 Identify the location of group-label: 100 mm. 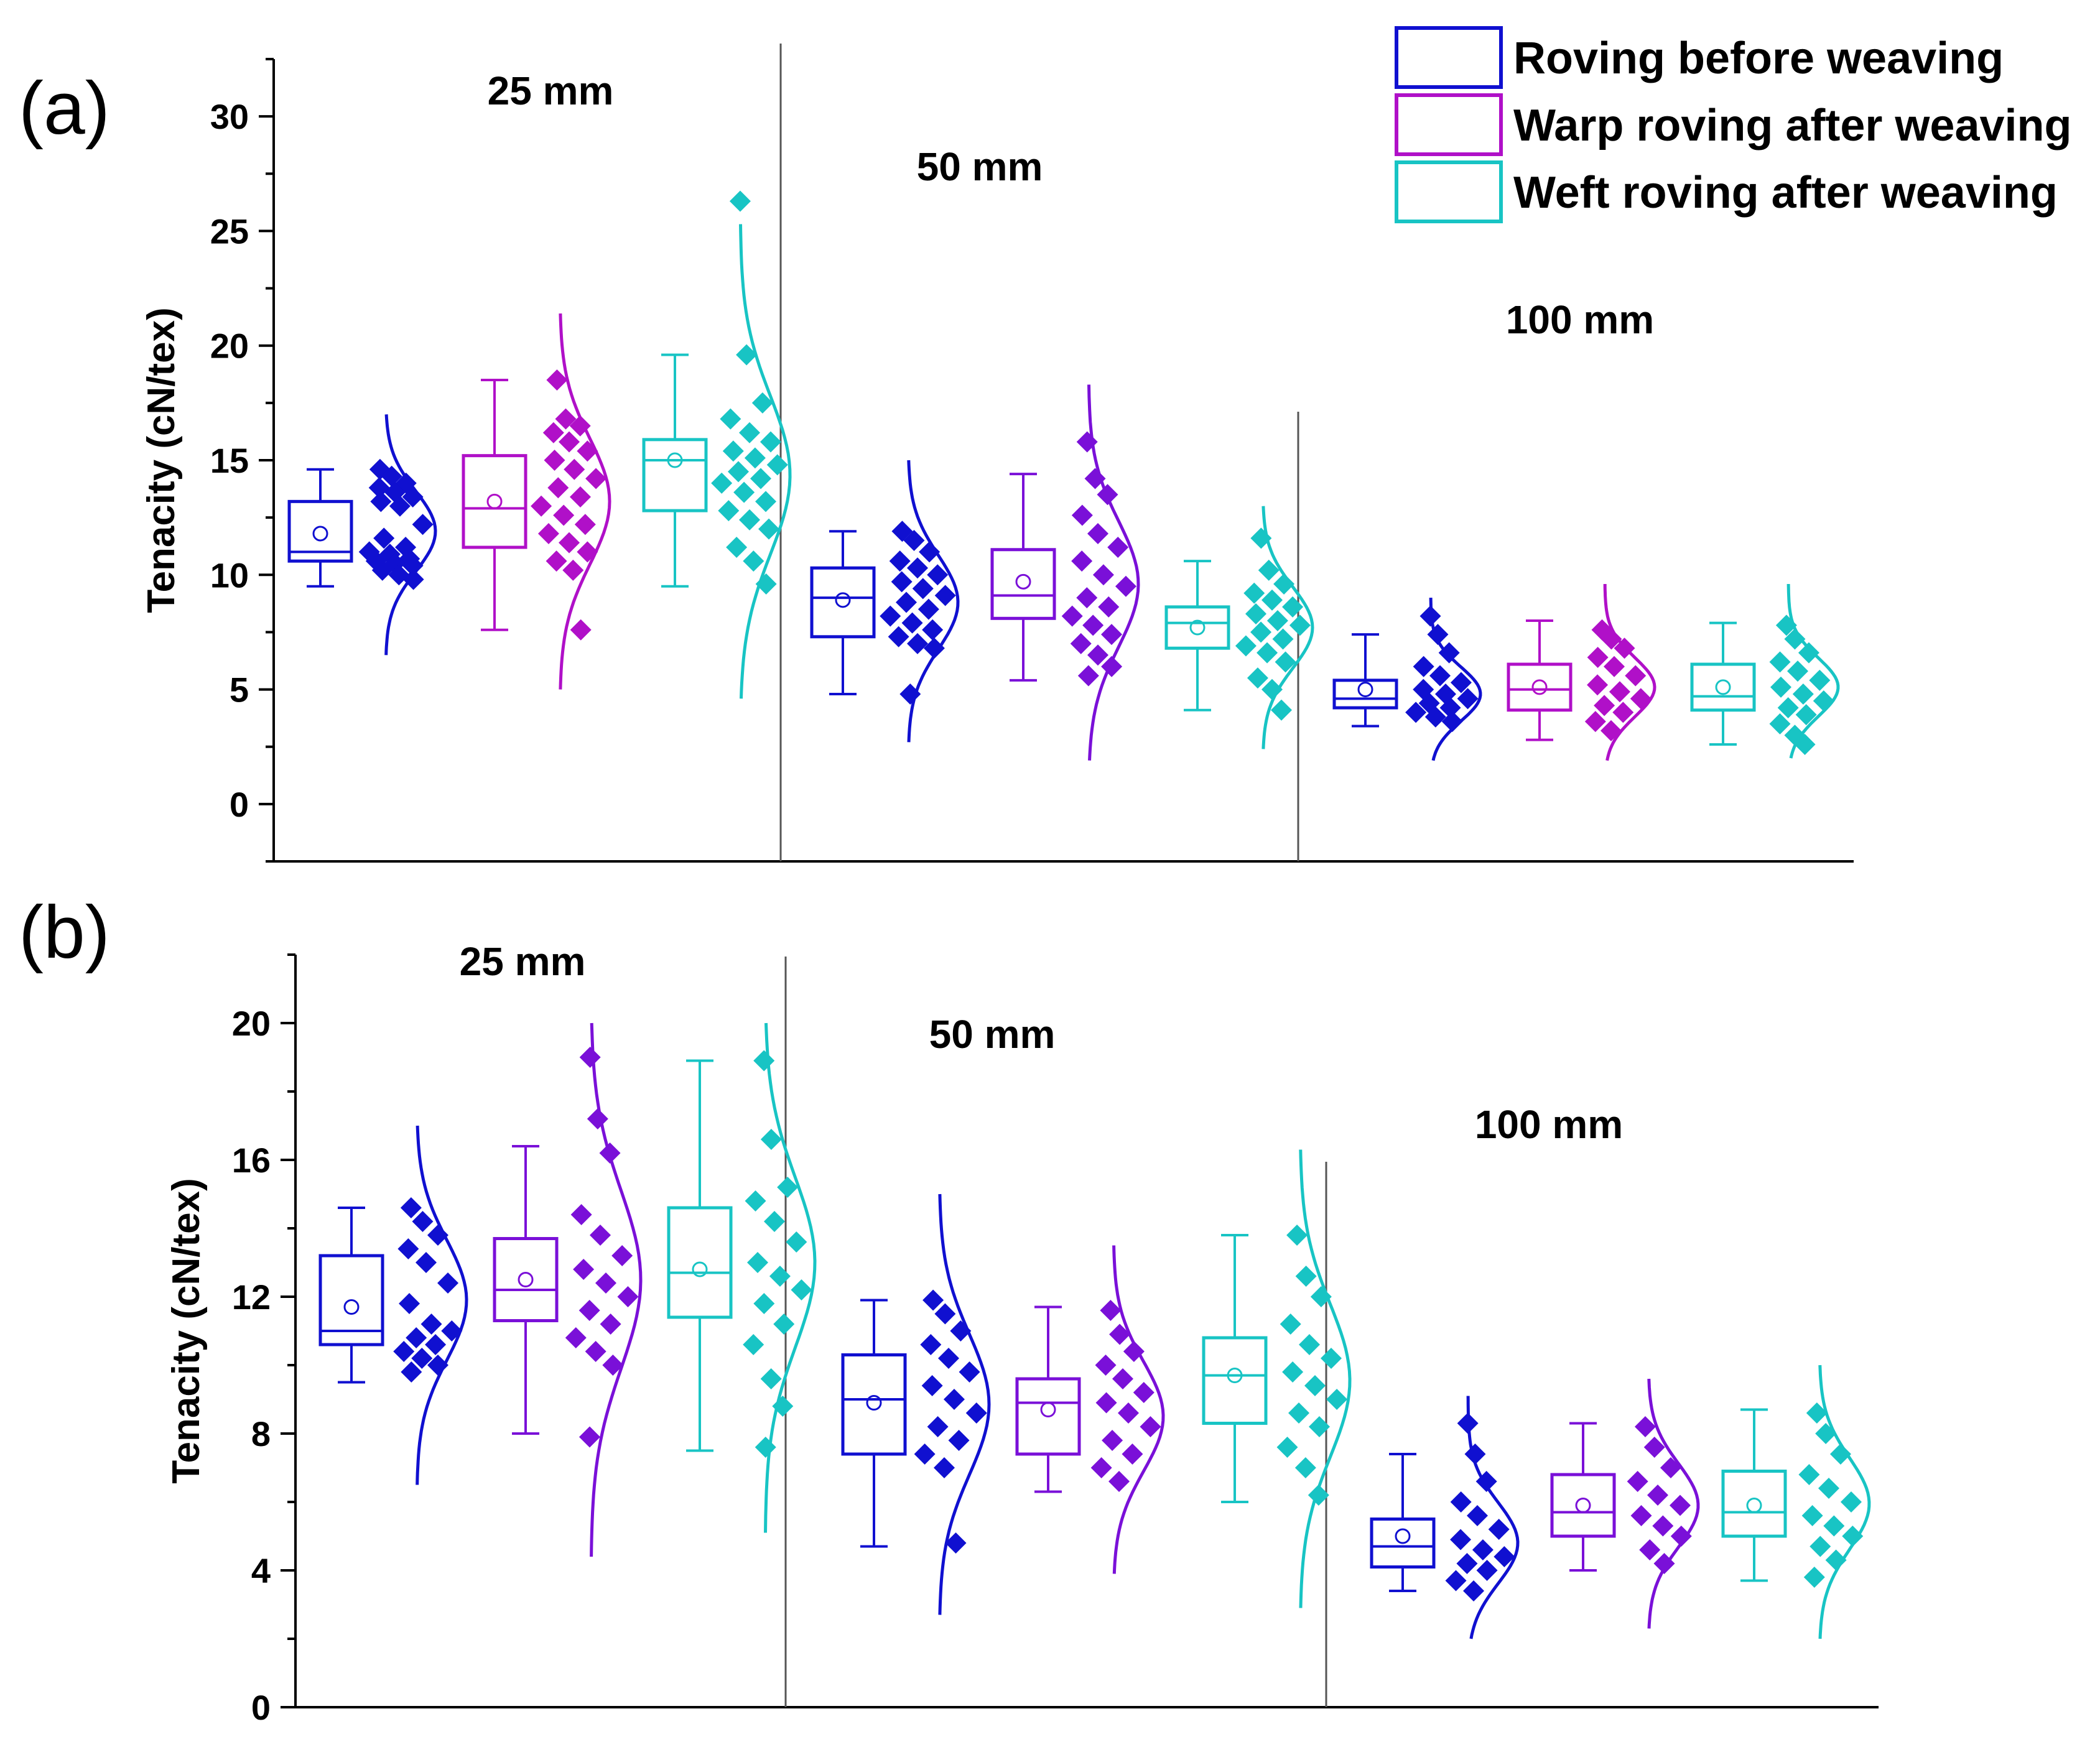
(1580, 320).